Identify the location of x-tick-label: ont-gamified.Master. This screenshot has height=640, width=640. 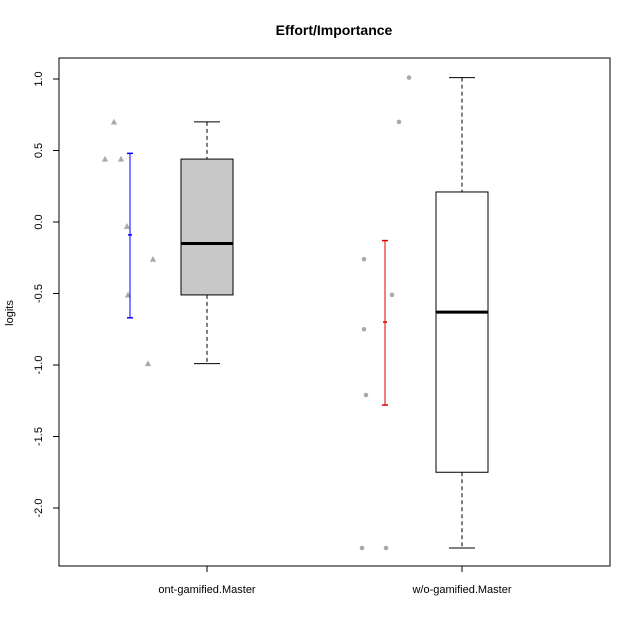
(207, 590).